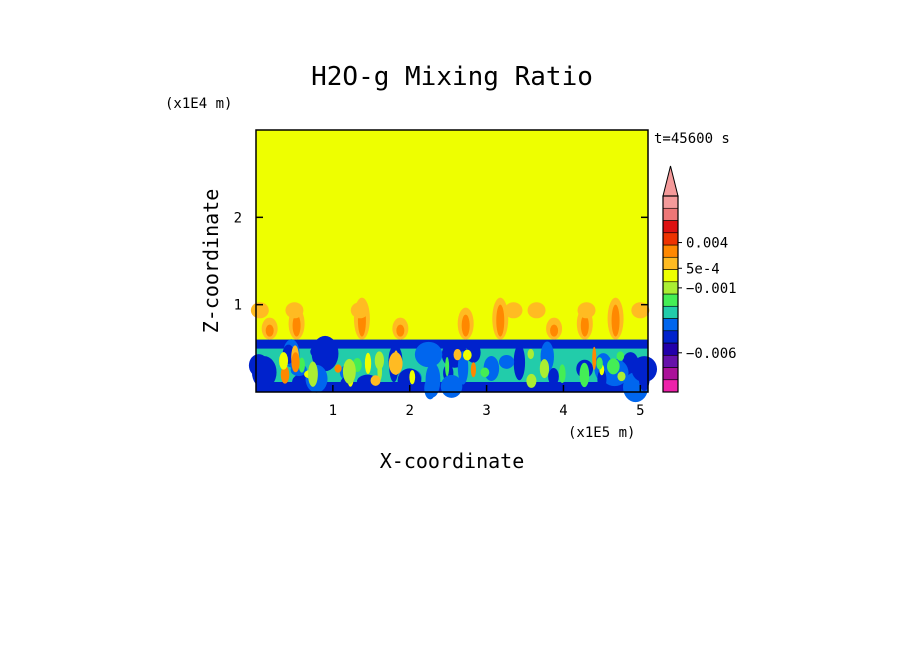 The image size is (904, 654). What do you see at coordinates (486, 411) in the screenshot?
I see `x-tick-label: 3` at bounding box center [486, 411].